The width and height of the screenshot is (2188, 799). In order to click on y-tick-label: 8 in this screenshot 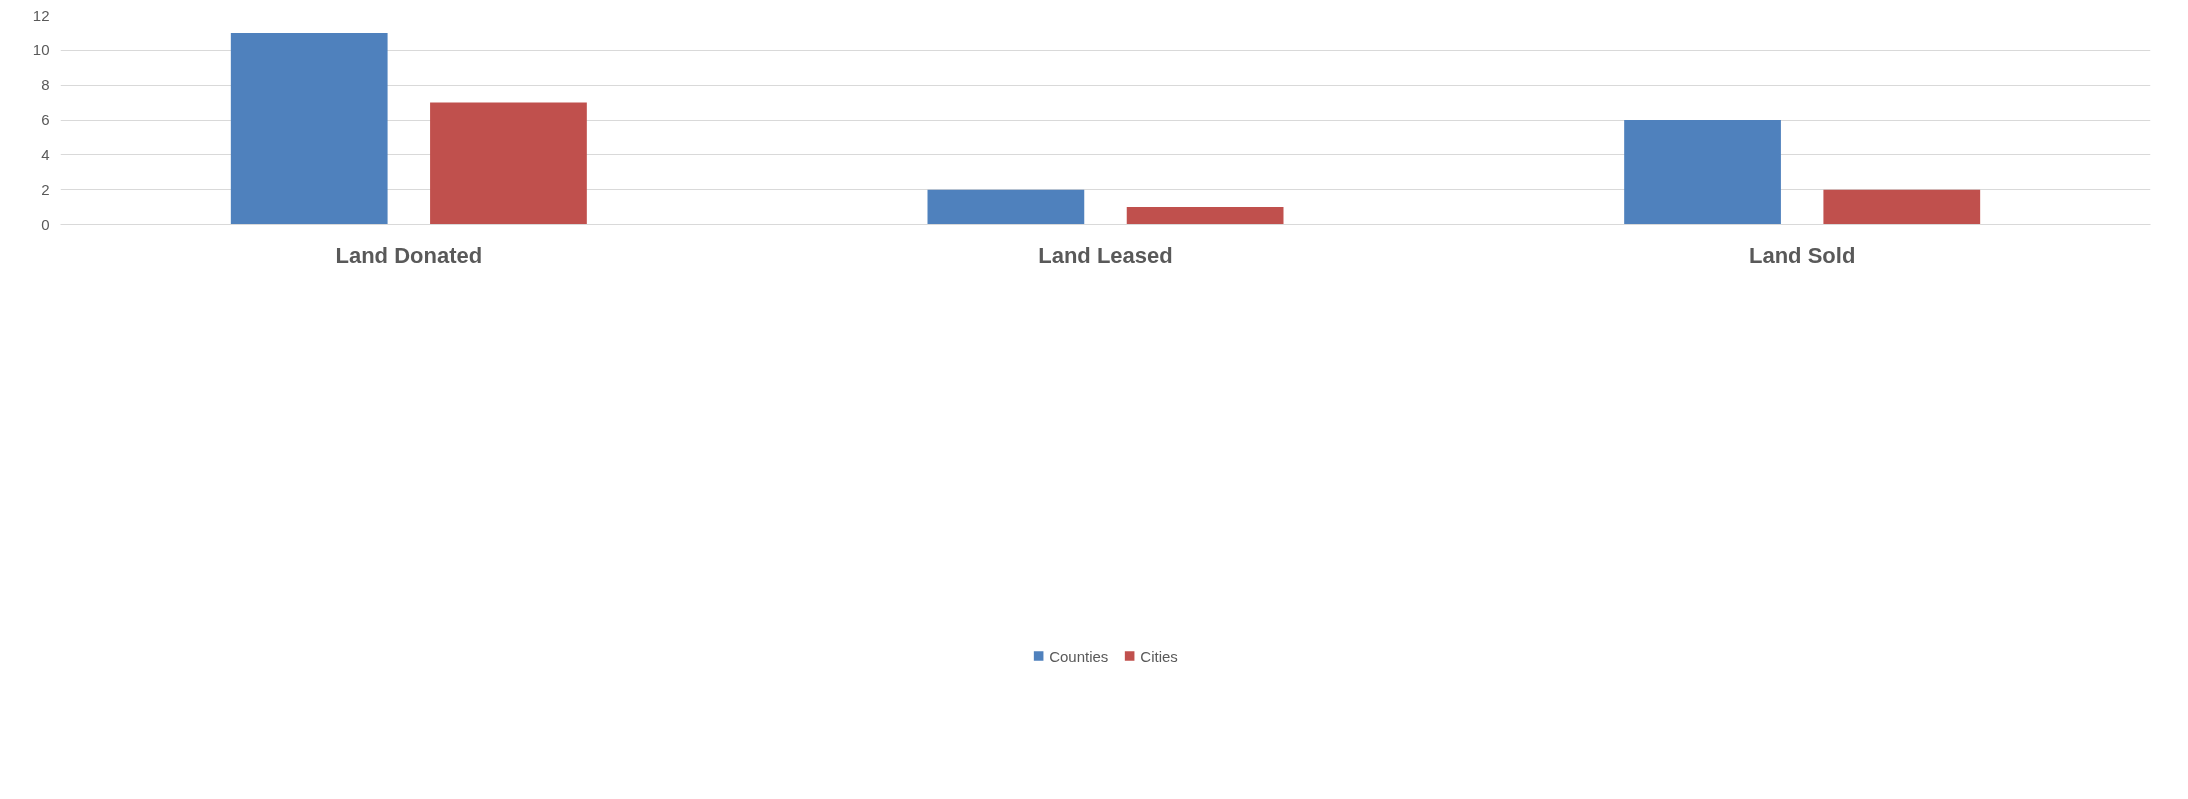, I will do `click(45, 85)`.